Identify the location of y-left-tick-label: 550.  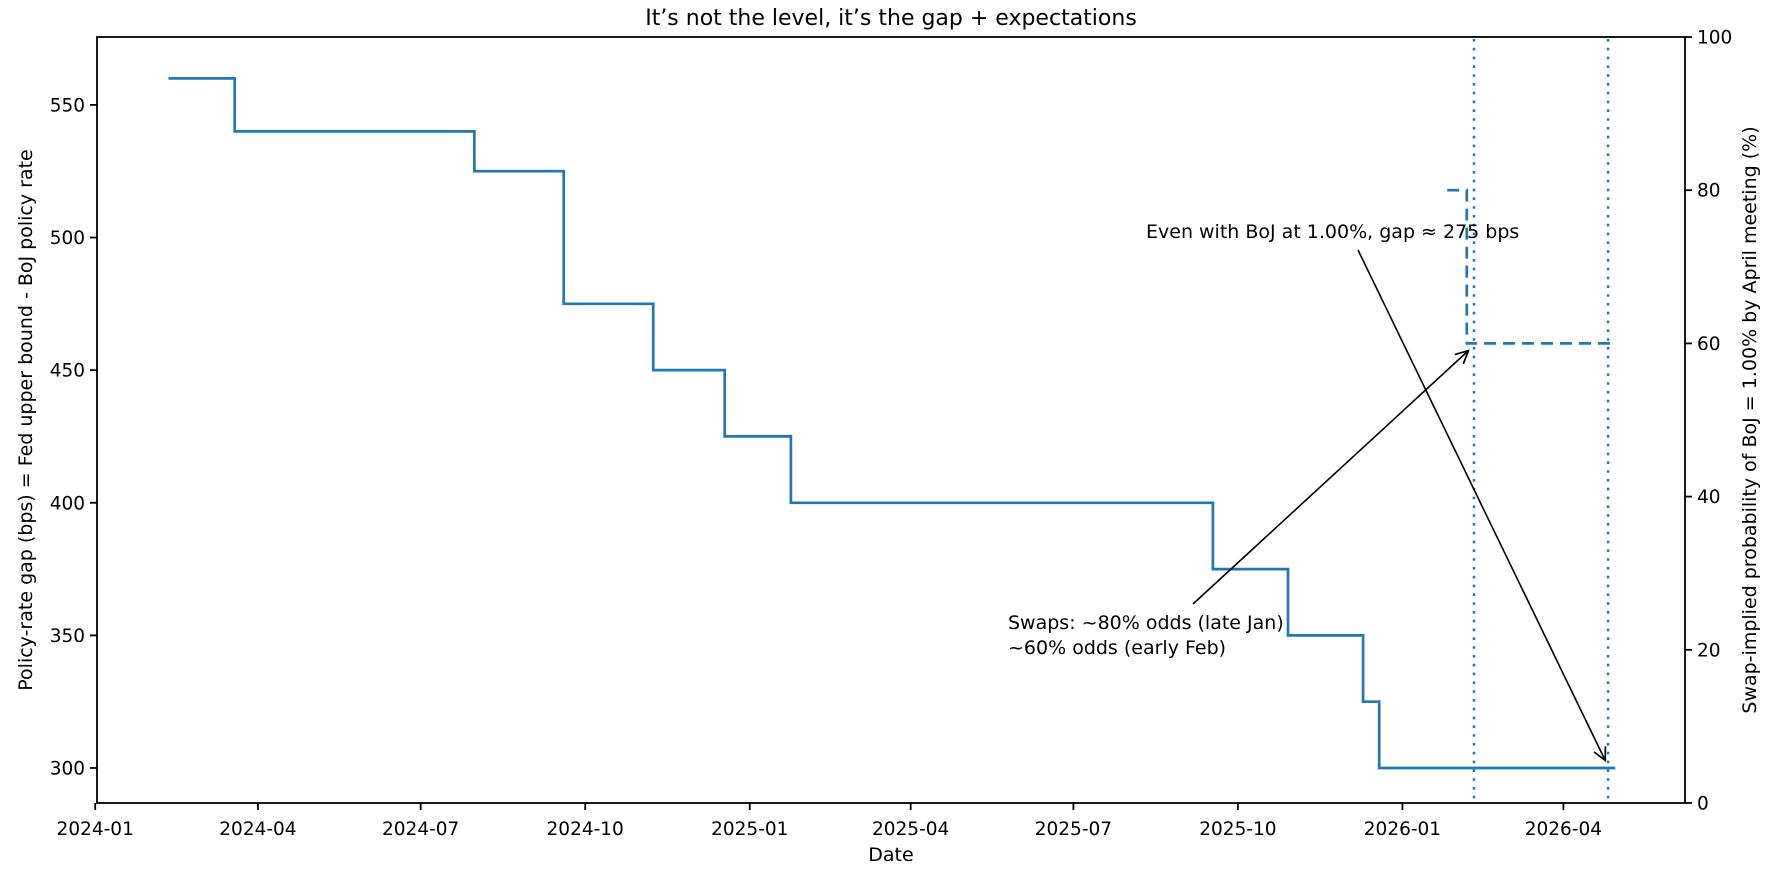
(67, 105).